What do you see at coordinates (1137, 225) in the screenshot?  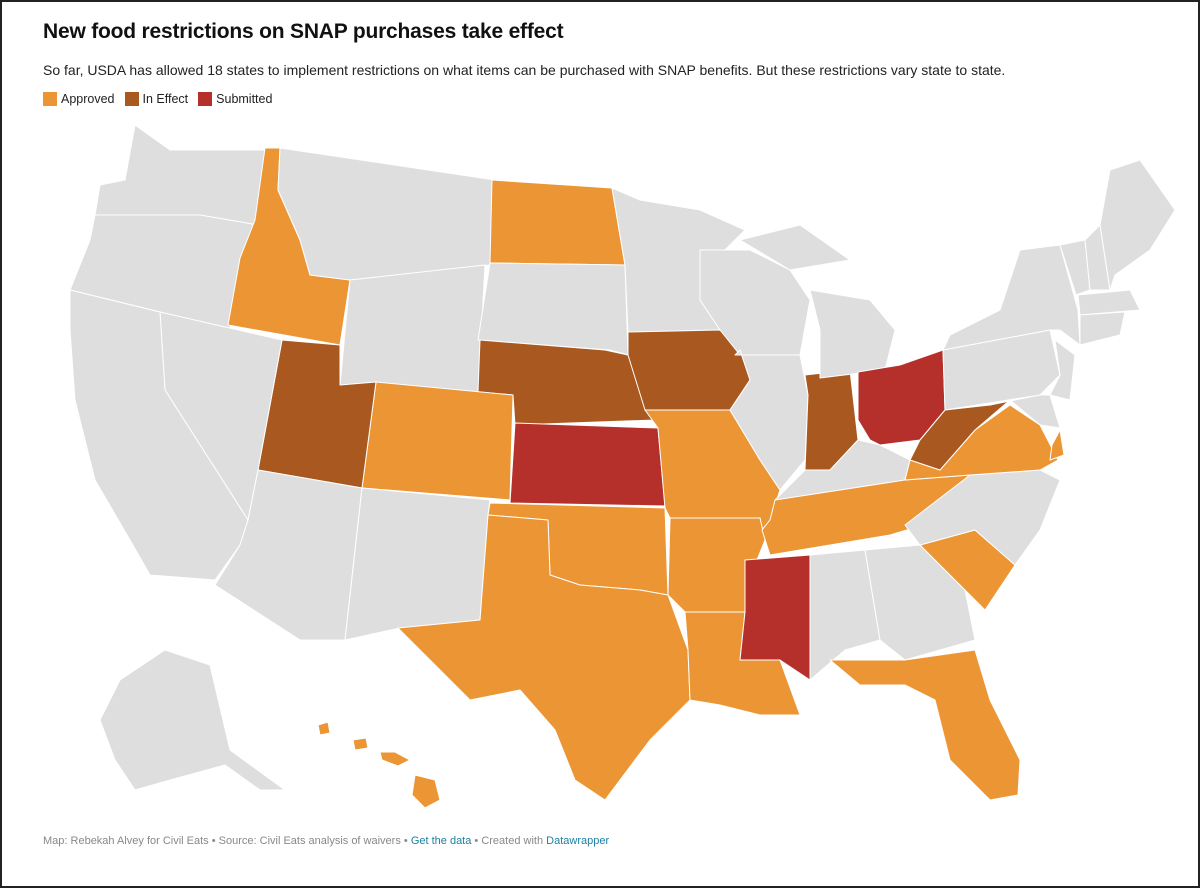 I see `state-maine: Maine` at bounding box center [1137, 225].